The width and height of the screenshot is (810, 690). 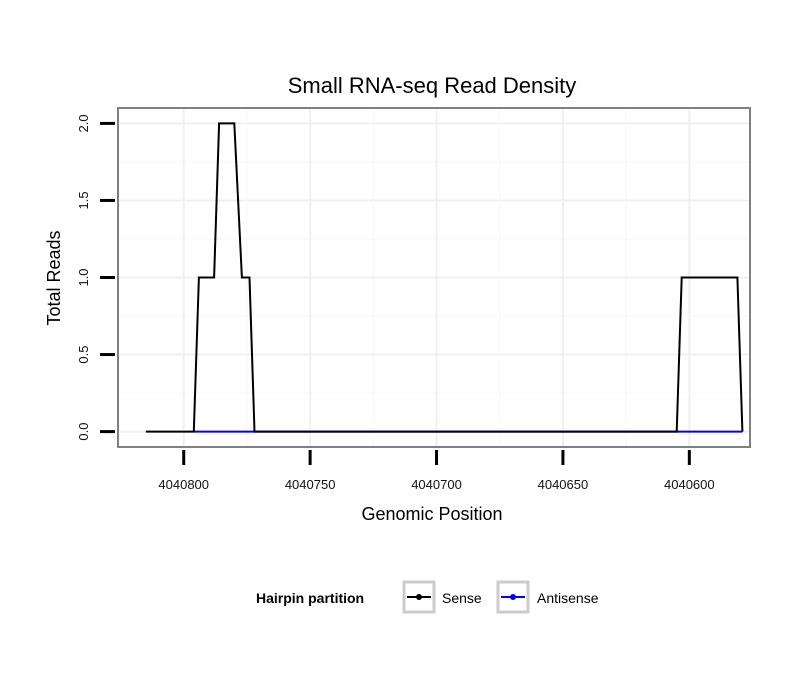 I want to click on legend-key-sense, so click(x=419, y=597).